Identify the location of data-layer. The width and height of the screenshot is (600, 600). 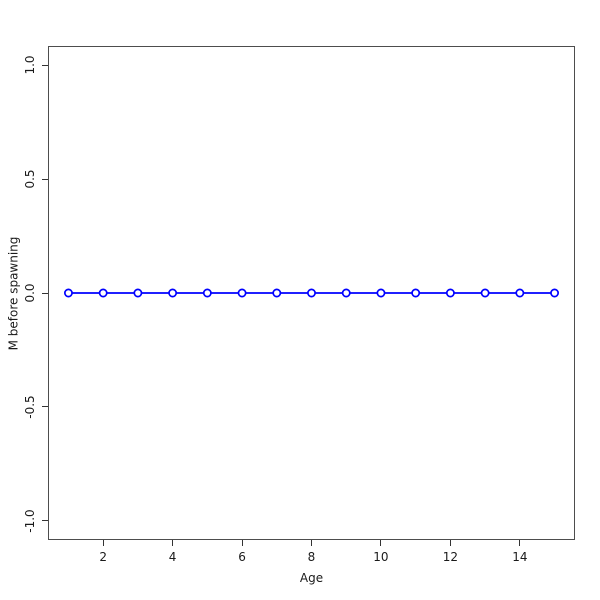
(311, 293).